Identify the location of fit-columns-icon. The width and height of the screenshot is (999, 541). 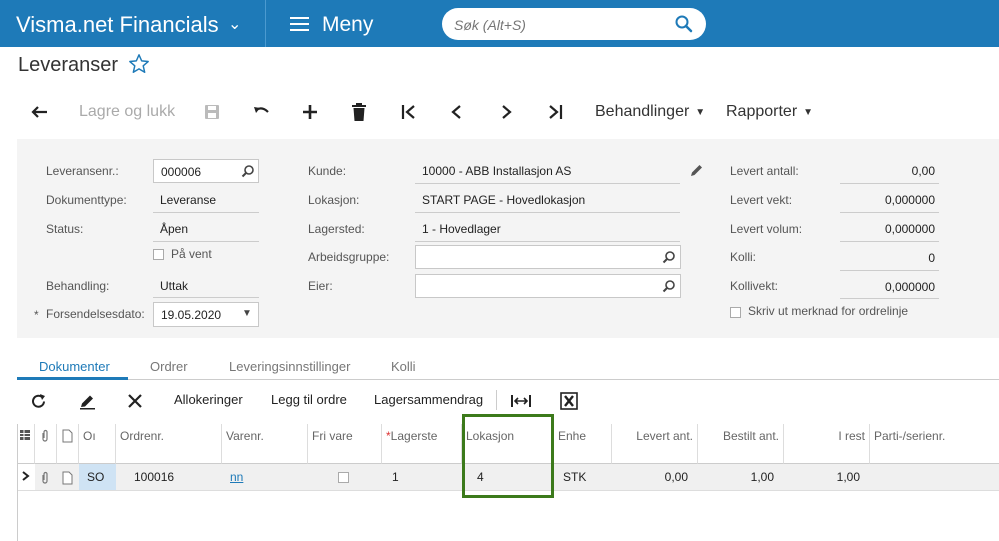
(521, 401).